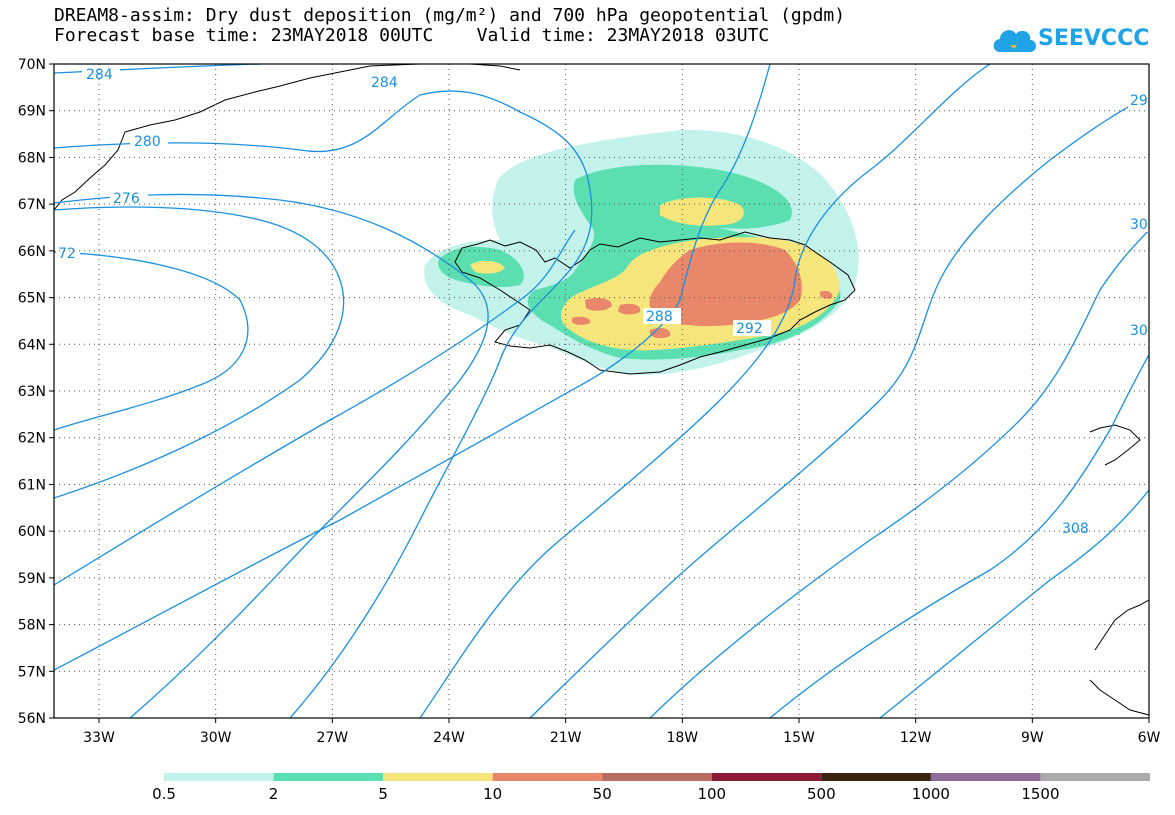 The height and width of the screenshot is (815, 1175). Describe the element at coordinates (32, 439) in the screenshot. I see `lat-tick-label: 62N` at that location.